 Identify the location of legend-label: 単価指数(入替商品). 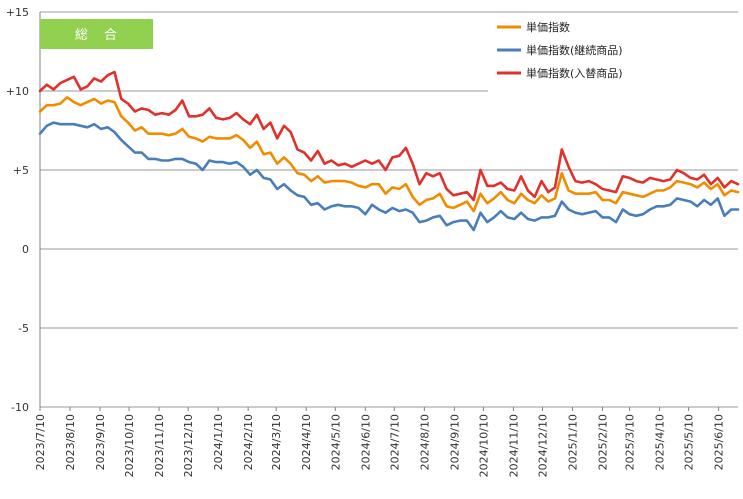
(574, 73).